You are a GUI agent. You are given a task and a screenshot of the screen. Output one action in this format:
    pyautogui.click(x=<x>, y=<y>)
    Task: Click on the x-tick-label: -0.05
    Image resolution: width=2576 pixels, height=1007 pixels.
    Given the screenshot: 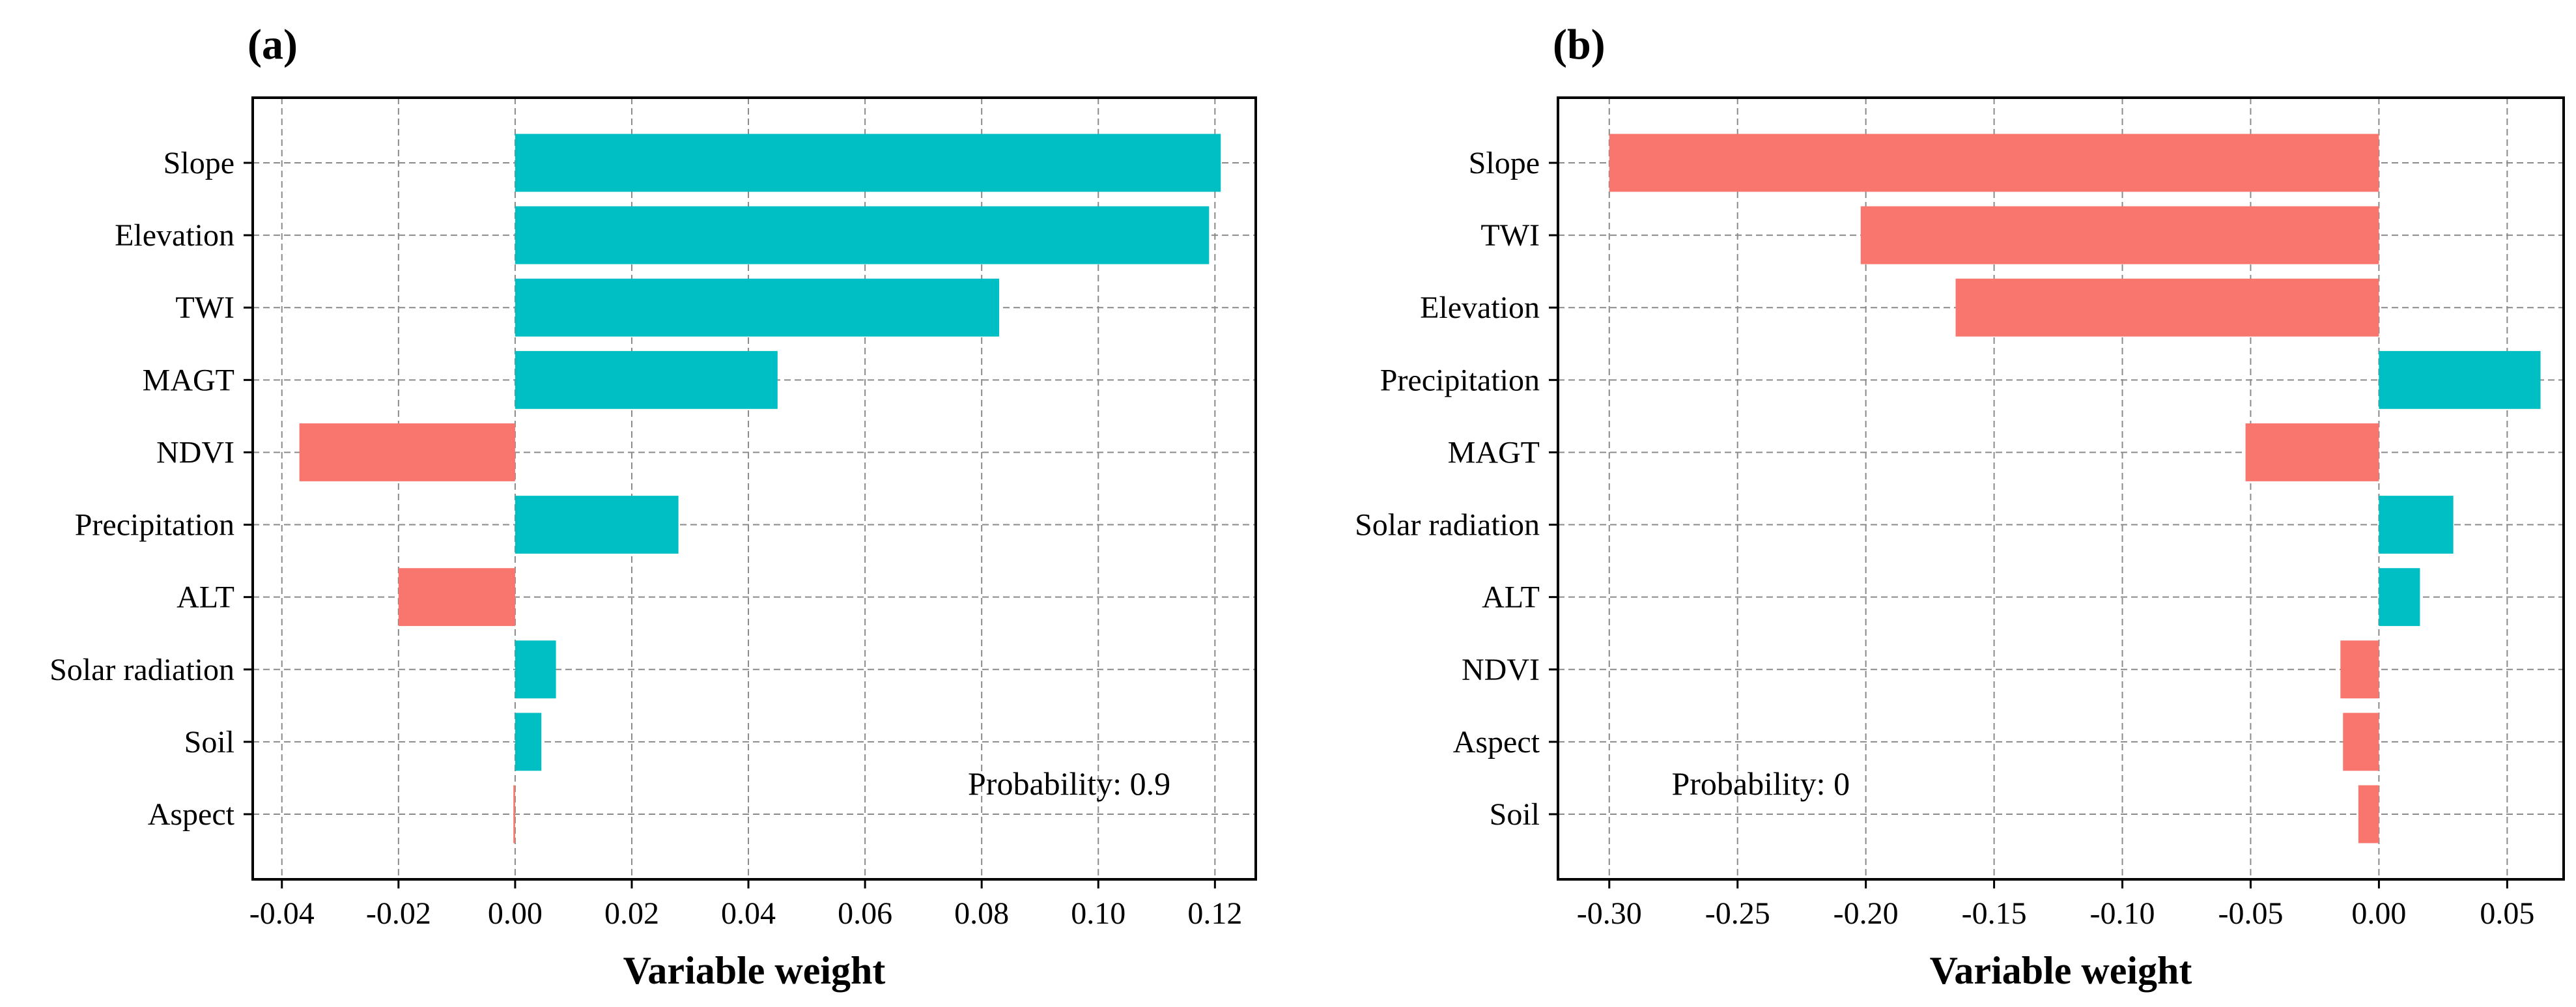 What is the action you would take?
    pyautogui.click(x=2250, y=913)
    